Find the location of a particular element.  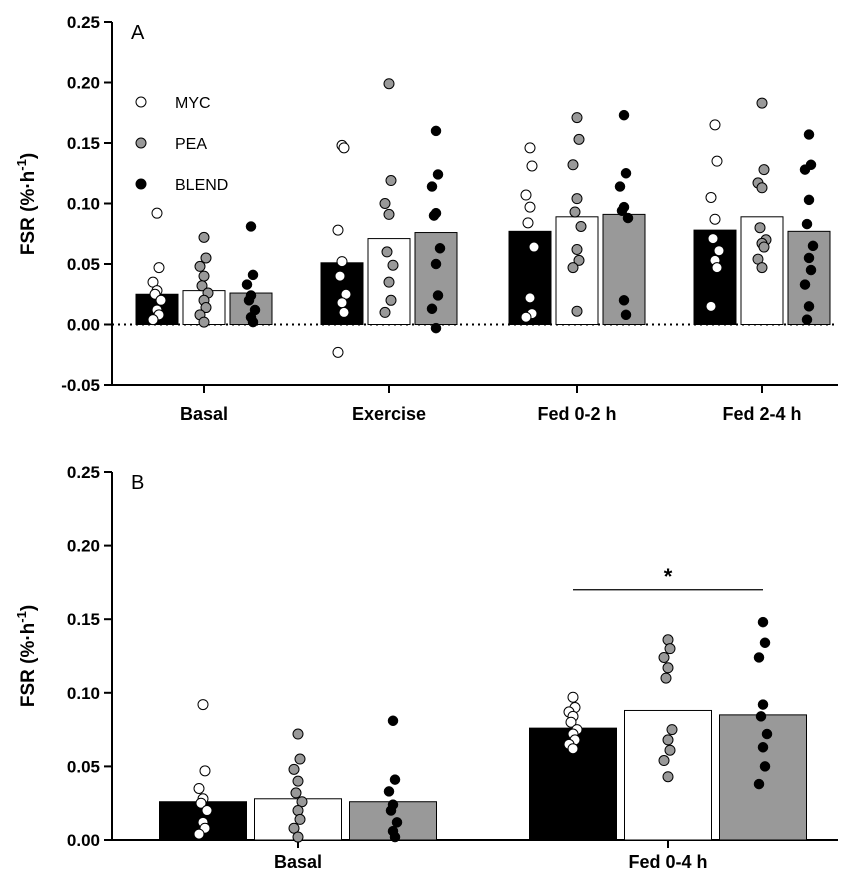

legend-marker-blend is located at coordinates (141, 184).